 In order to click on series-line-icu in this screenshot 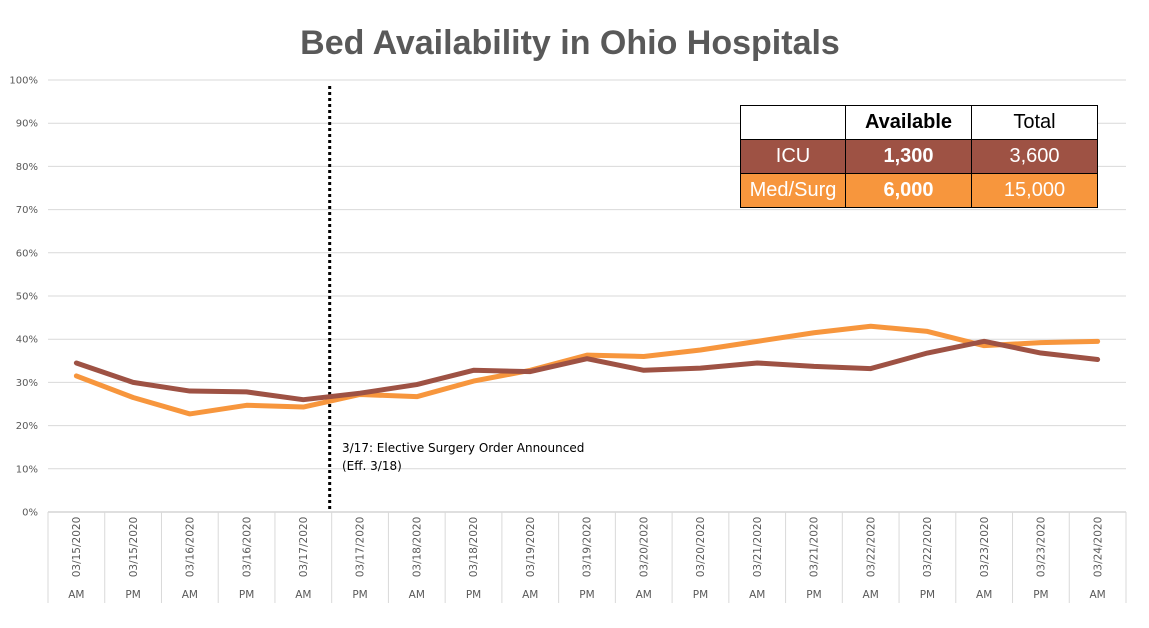, I will do `click(587, 370)`.